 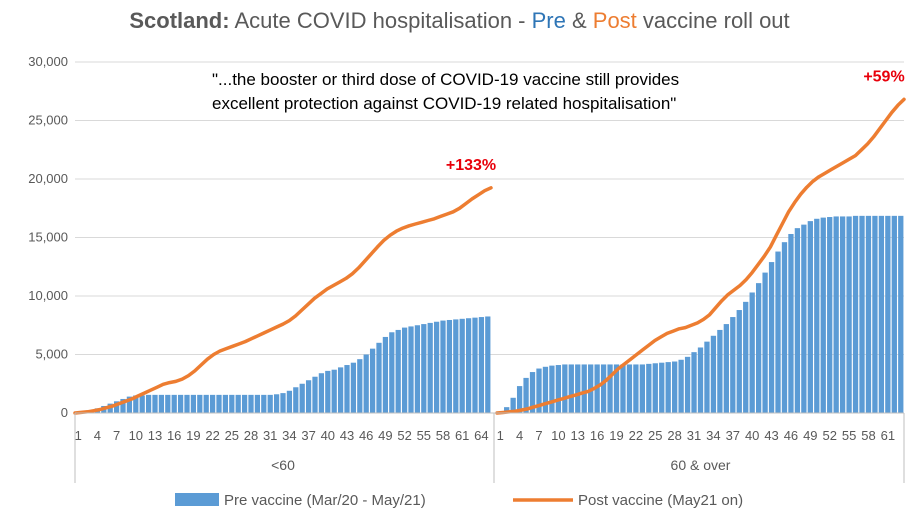 I want to click on y-tick-label: 5,000, so click(x=51, y=354).